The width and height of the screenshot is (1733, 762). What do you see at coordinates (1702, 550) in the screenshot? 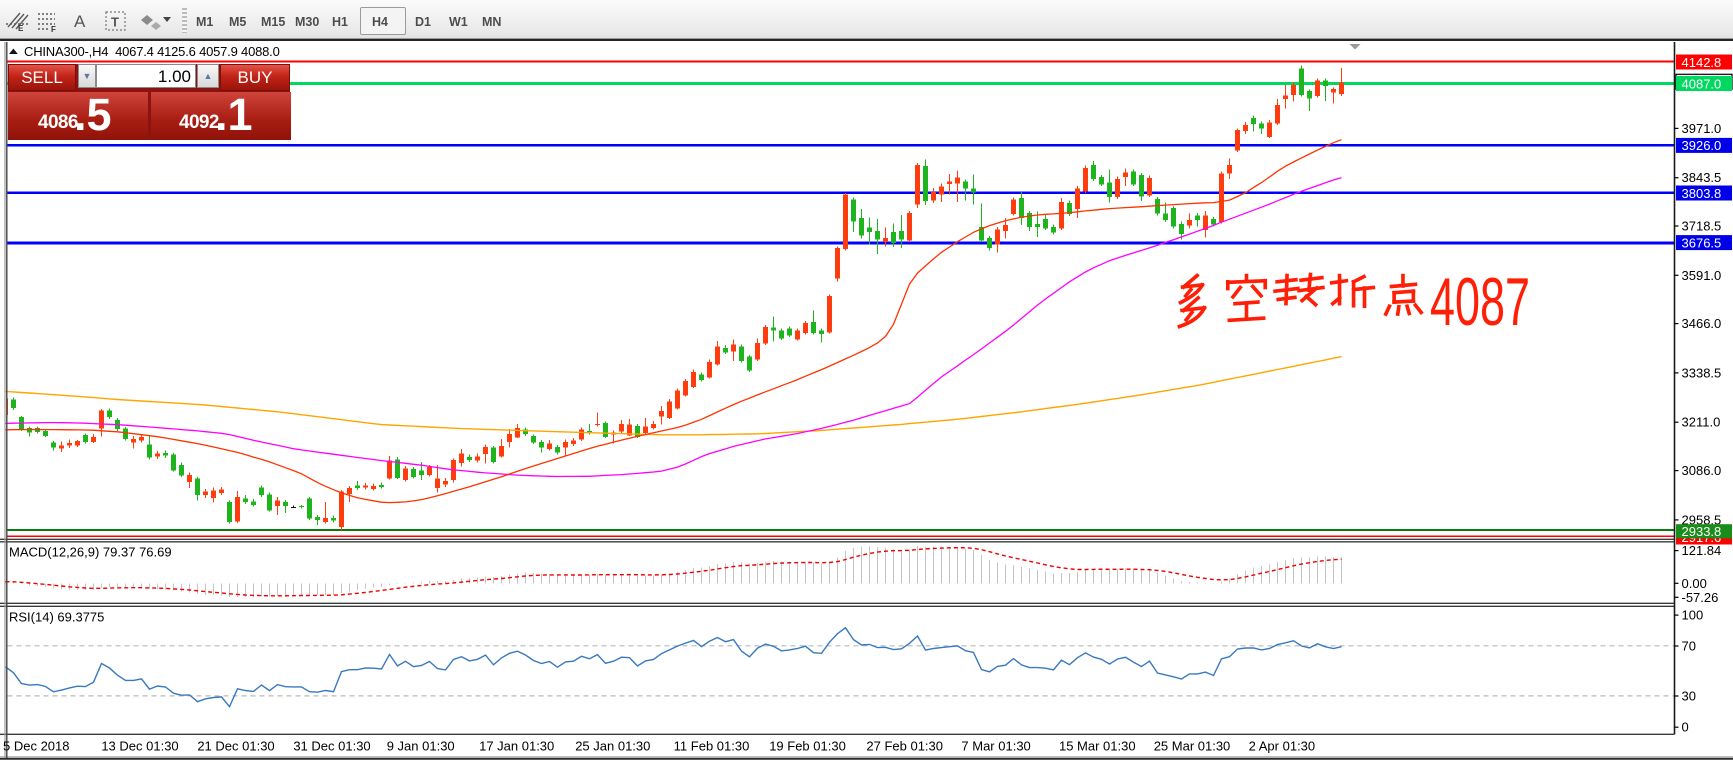
I see `svg-text: 121.84` at bounding box center [1702, 550].